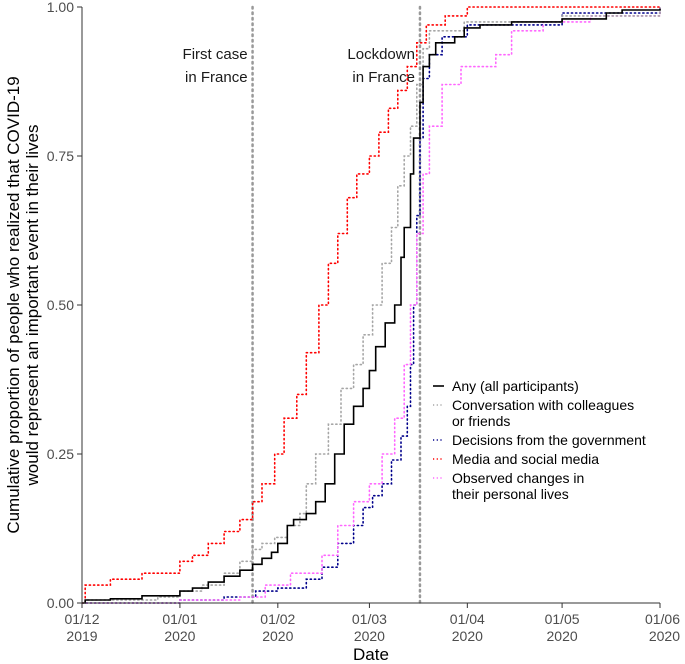  What do you see at coordinates (277, 636) in the screenshot?
I see `x-tick-label-2-line2: 2020` at bounding box center [277, 636].